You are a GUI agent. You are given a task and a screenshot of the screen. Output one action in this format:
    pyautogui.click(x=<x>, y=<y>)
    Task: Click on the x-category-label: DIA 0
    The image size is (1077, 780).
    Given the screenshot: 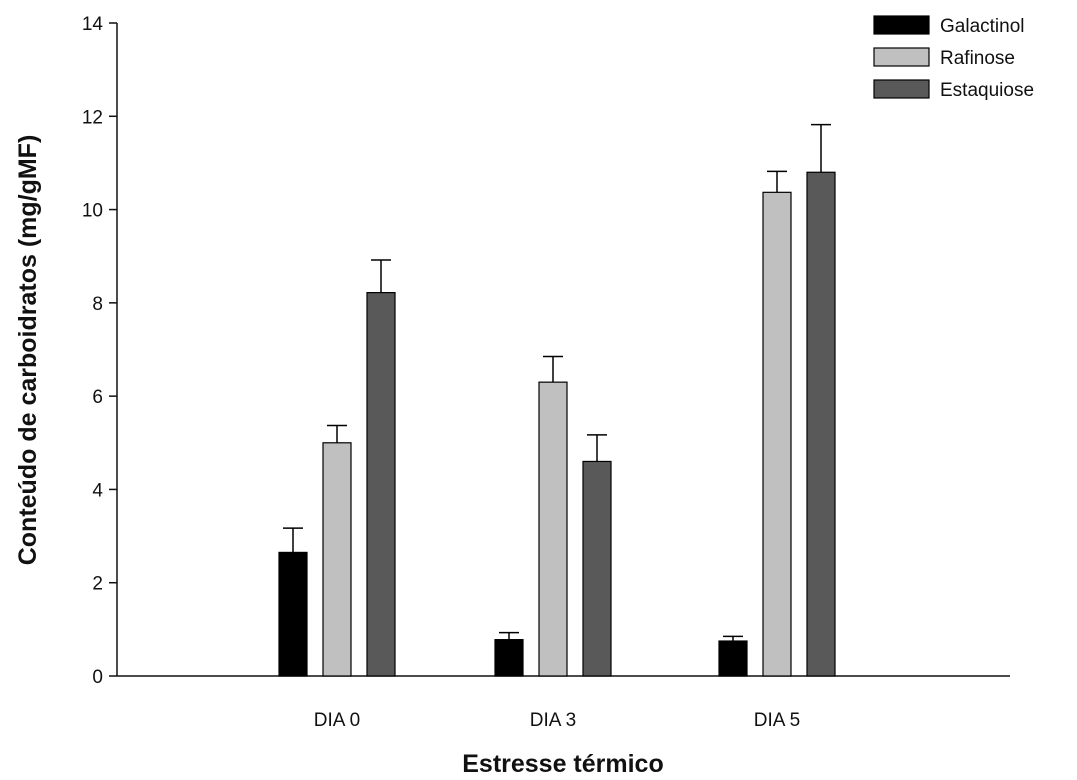 What is the action you would take?
    pyautogui.click(x=337, y=720)
    